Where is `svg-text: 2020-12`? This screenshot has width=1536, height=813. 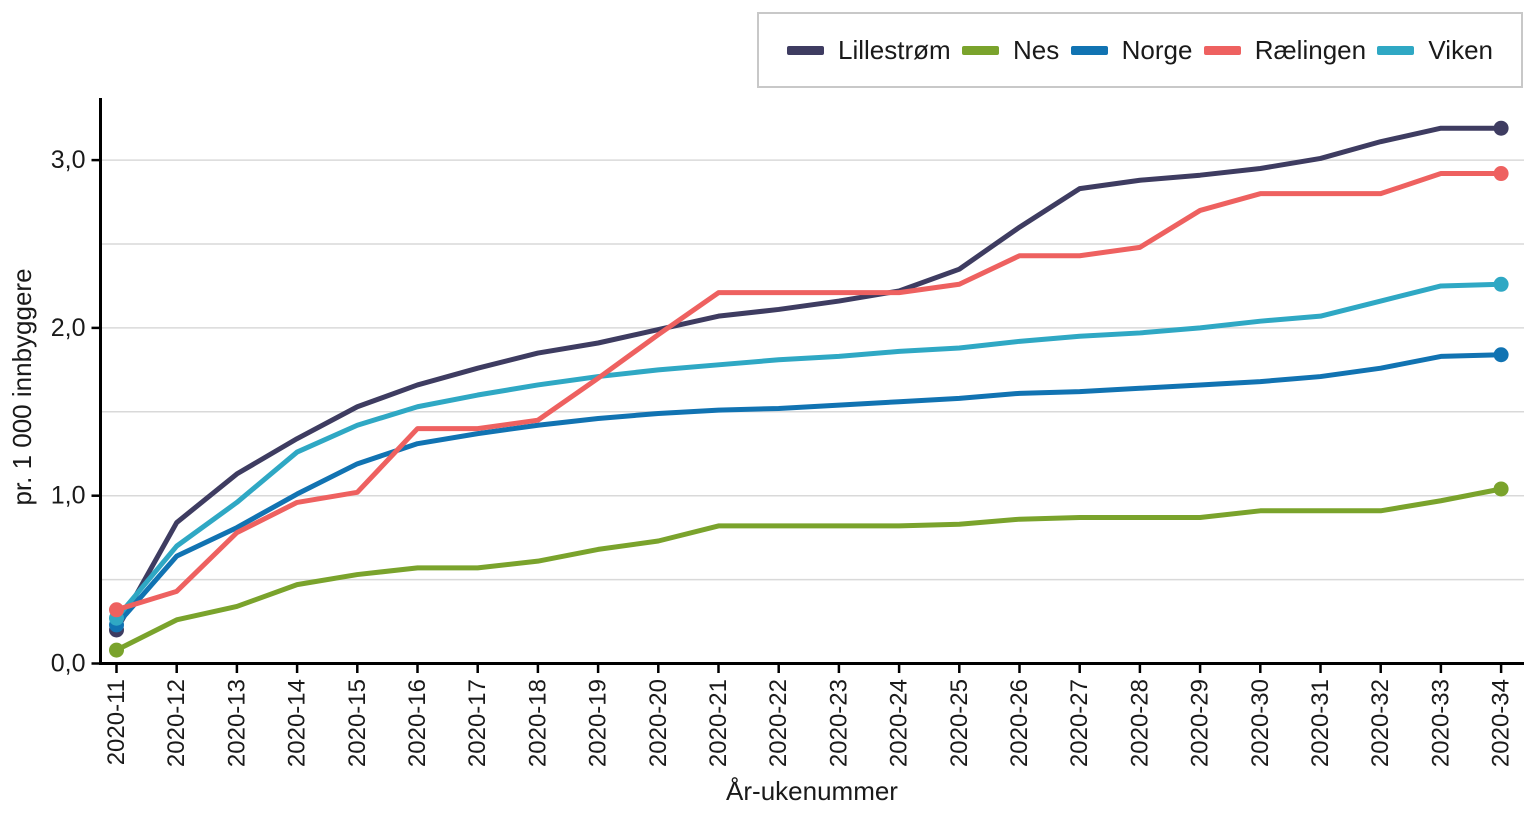
svg-text: 2020-12 is located at coordinates (176, 723).